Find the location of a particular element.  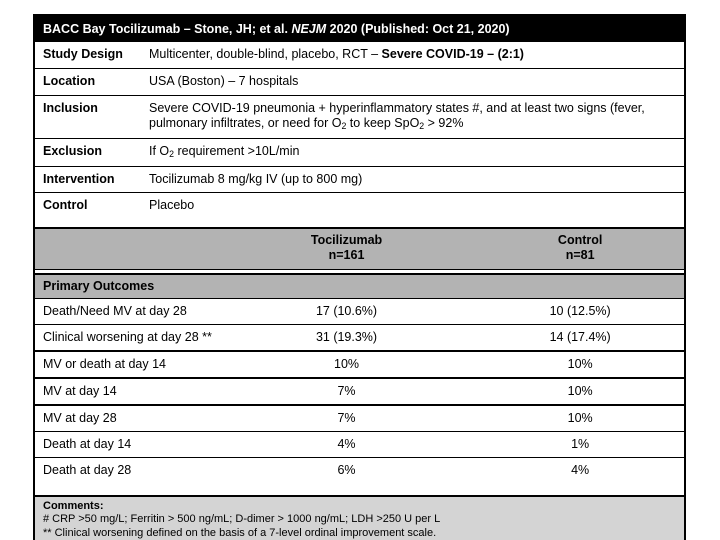

info-label: Intervention is located at coordinates (79, 178).